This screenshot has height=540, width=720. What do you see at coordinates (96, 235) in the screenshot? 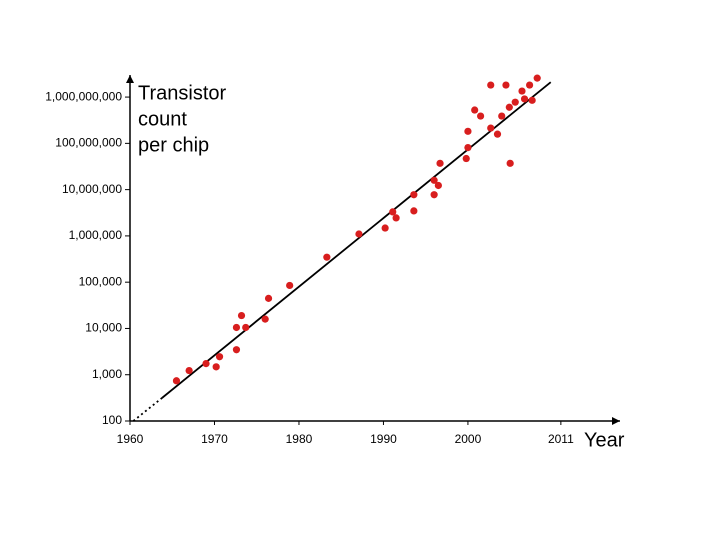
I see `y-tick-label: 1,000,000` at bounding box center [96, 235].